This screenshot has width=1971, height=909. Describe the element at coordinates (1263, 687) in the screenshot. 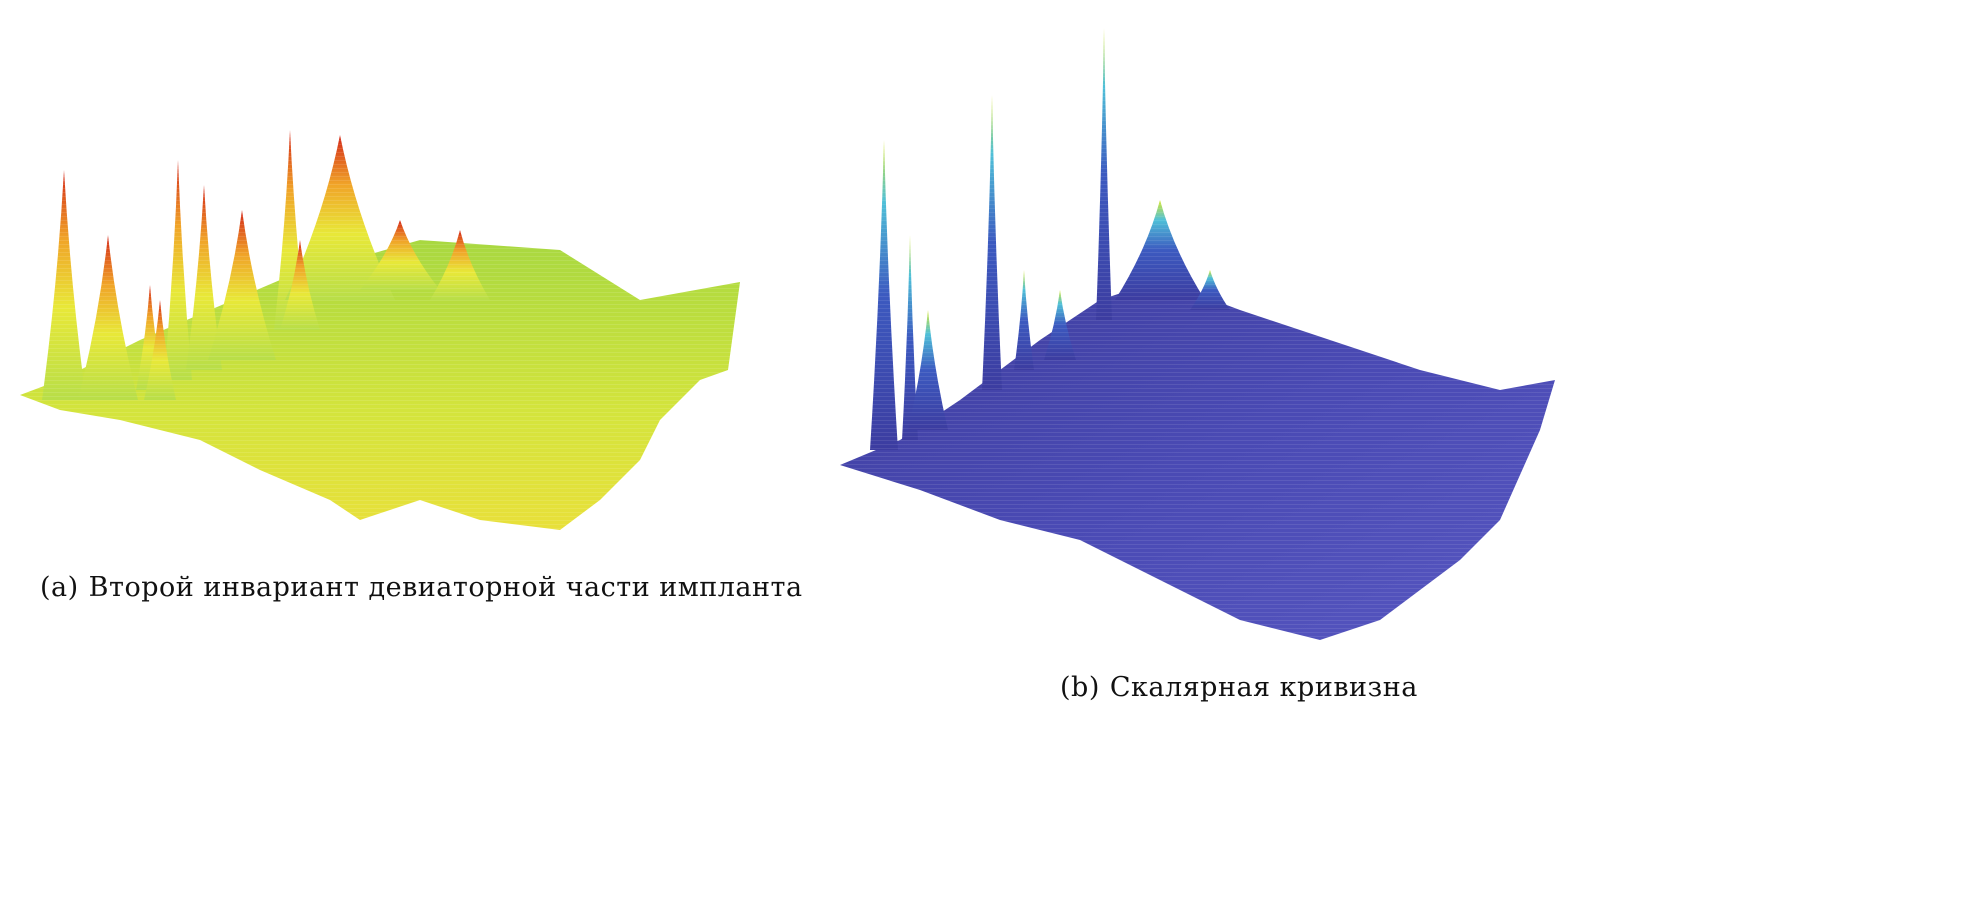

I see `caption-b-text: Скалярная кривизна` at that location.